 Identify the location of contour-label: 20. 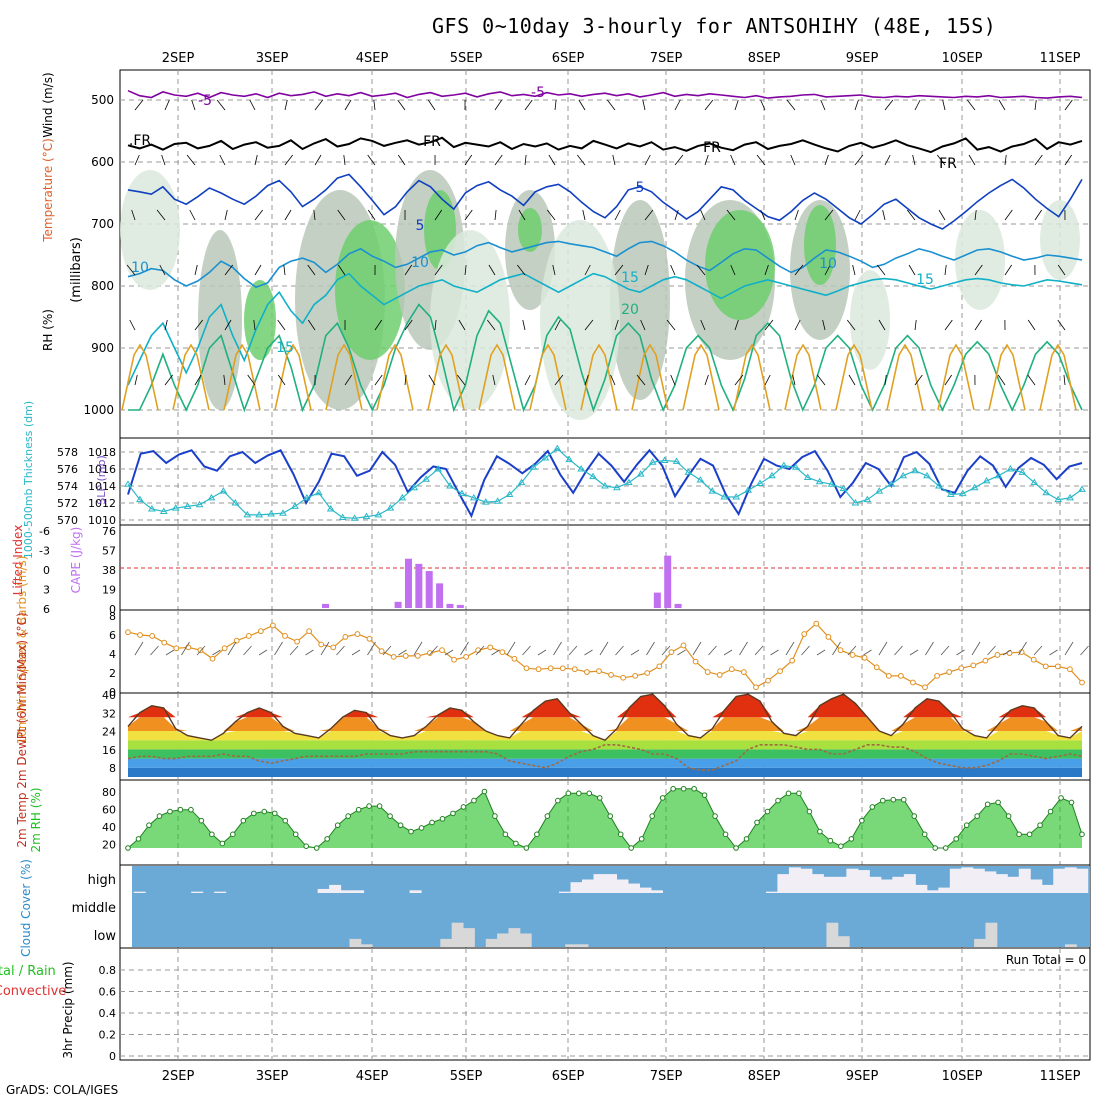
(630, 310).